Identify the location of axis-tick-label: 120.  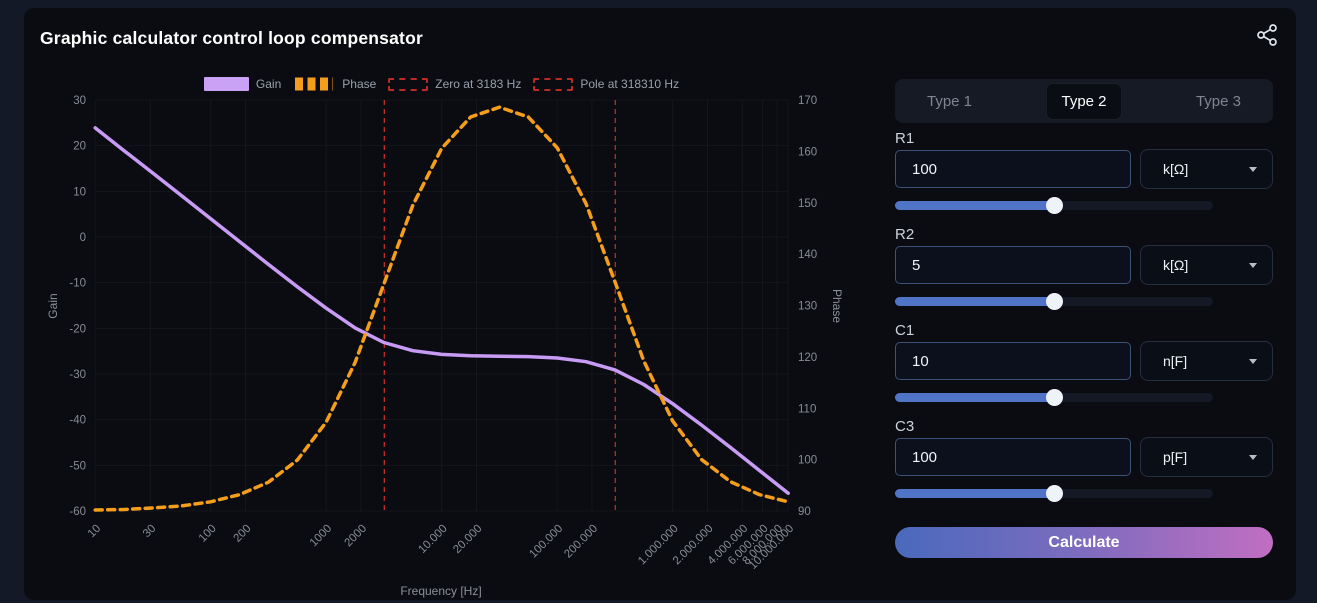
(807, 358).